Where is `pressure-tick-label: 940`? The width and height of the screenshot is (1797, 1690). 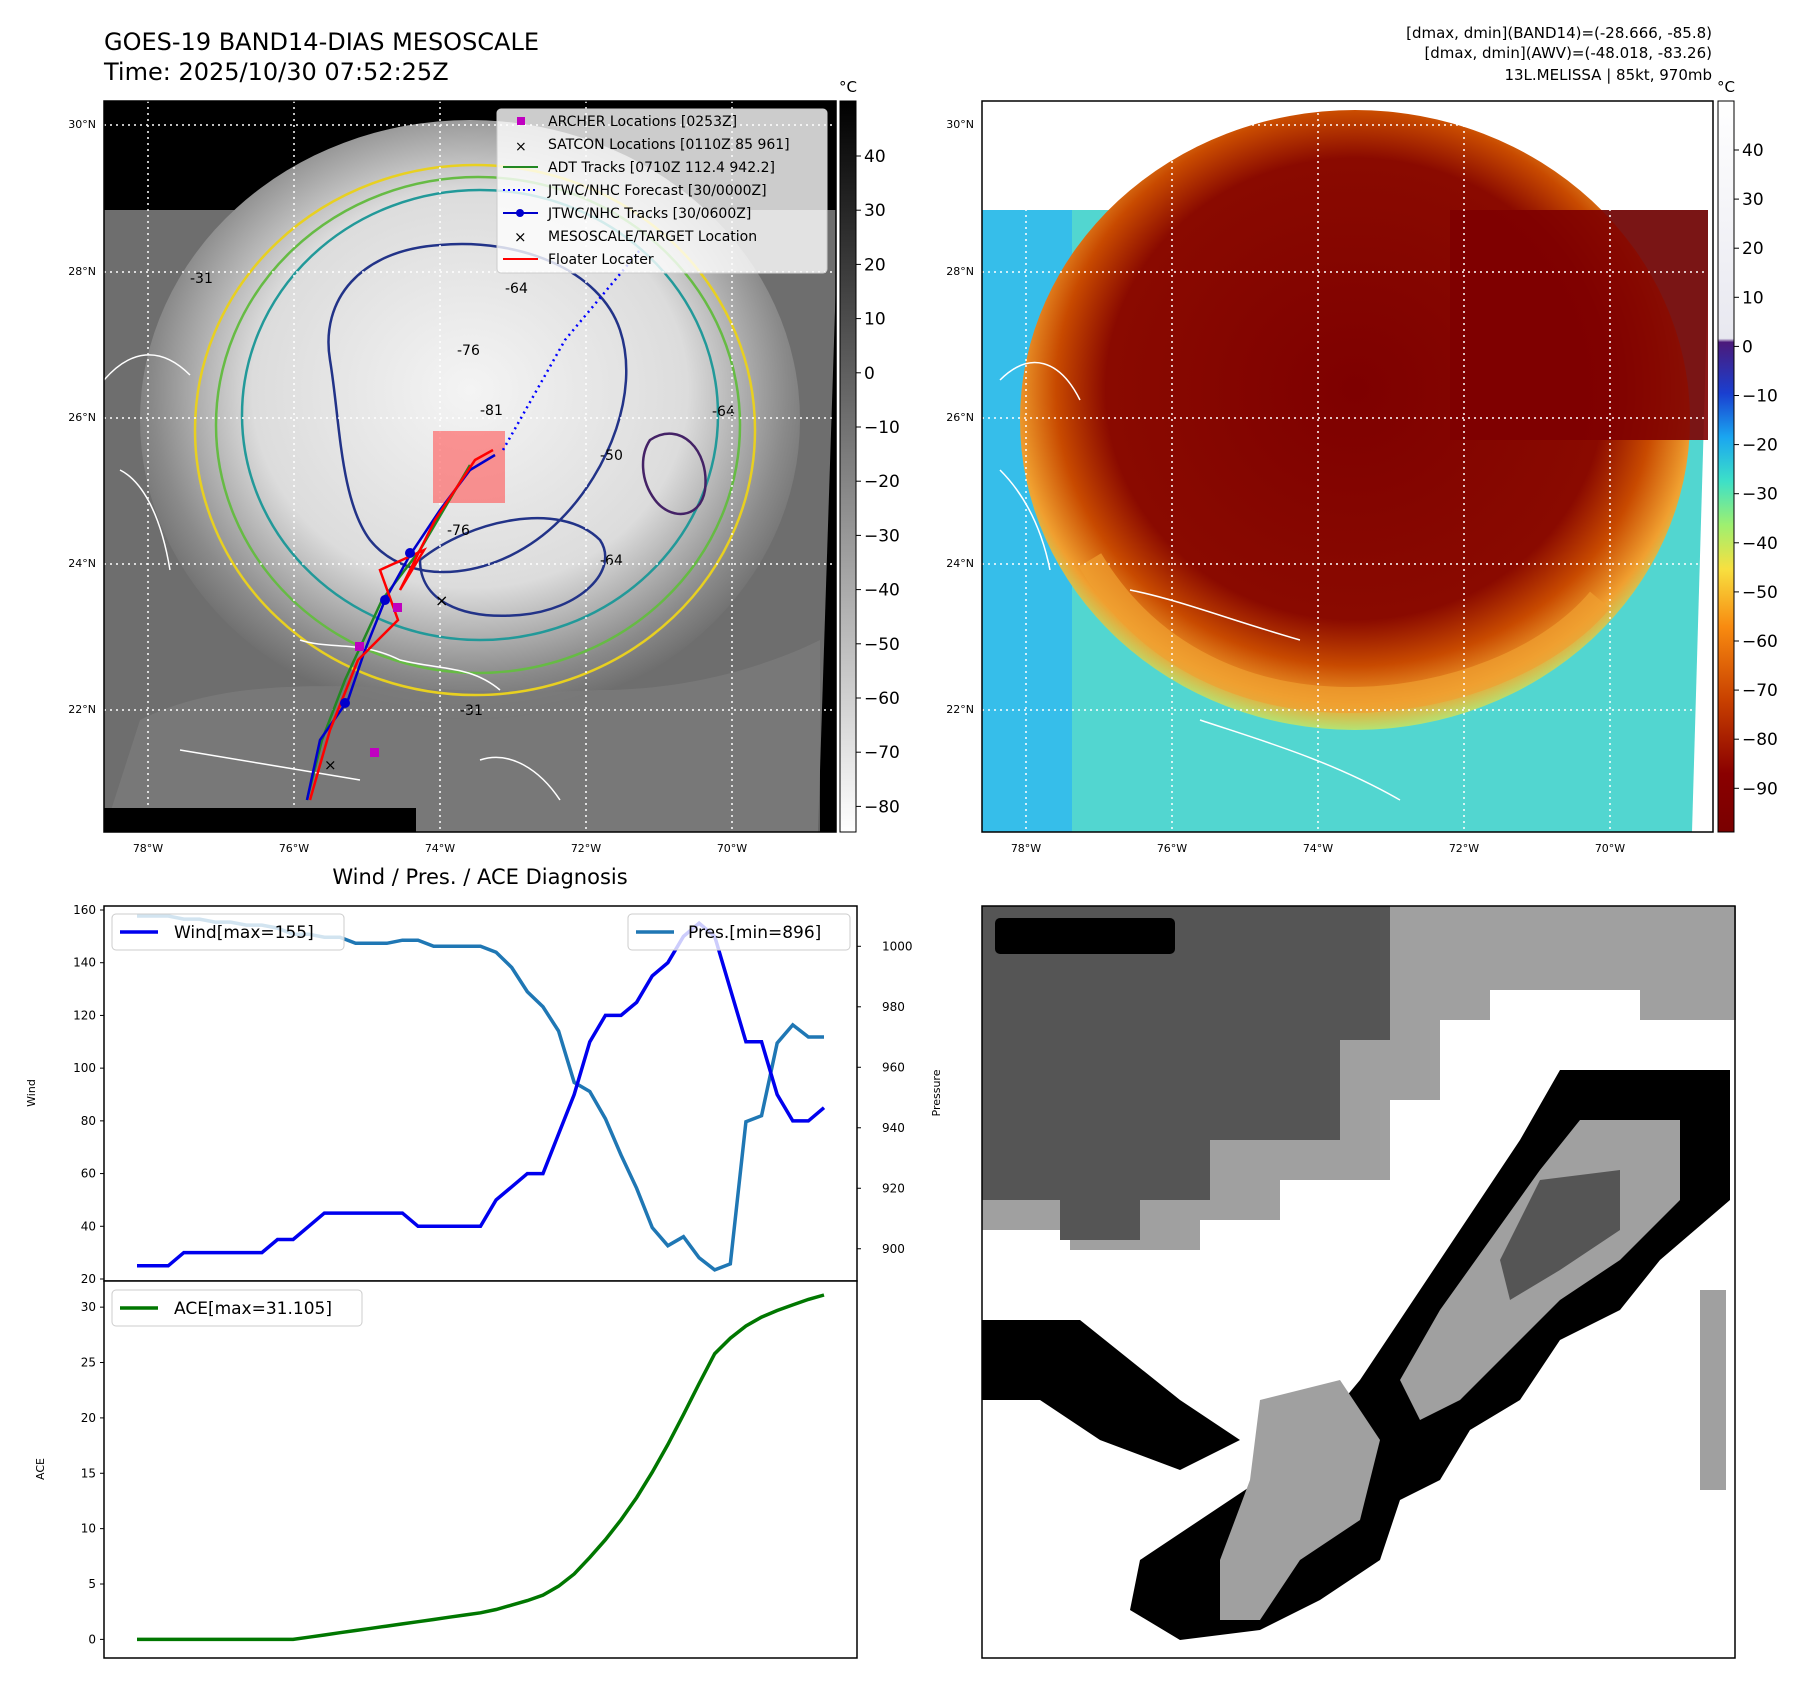 pressure-tick-label: 940 is located at coordinates (893, 1128).